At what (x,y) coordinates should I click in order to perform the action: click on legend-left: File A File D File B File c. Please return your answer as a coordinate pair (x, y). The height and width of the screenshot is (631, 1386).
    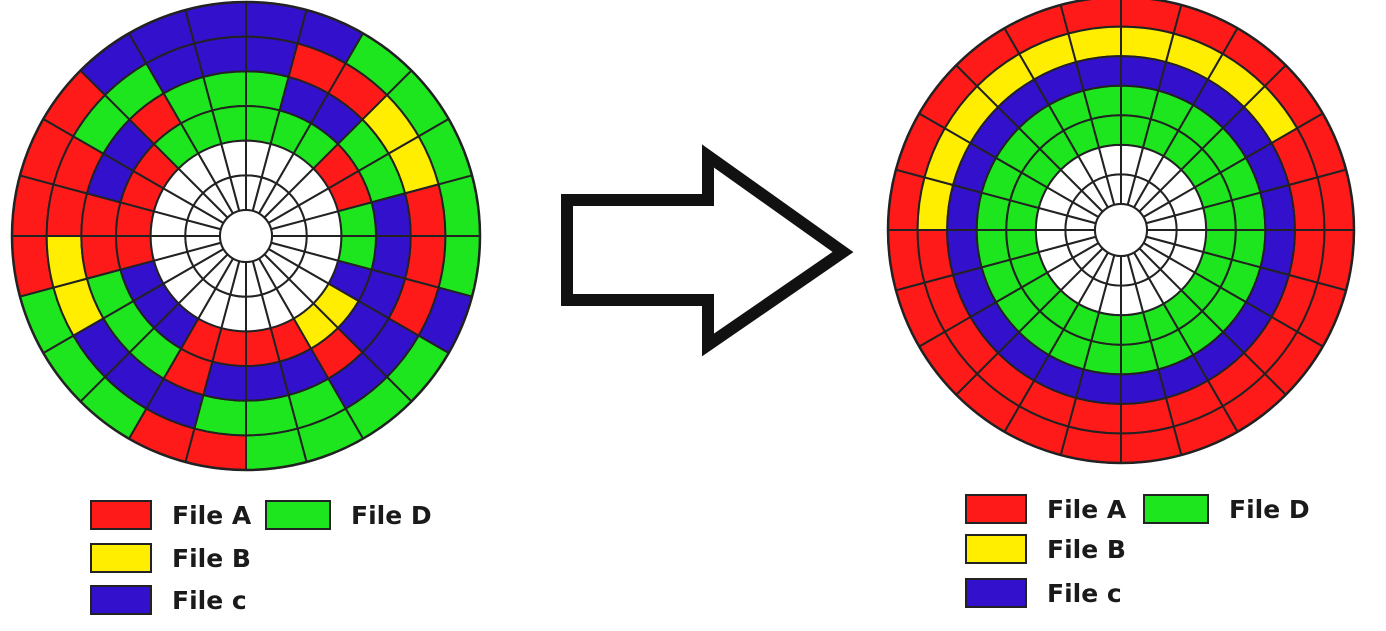
    Looking at the image, I should click on (280, 562).